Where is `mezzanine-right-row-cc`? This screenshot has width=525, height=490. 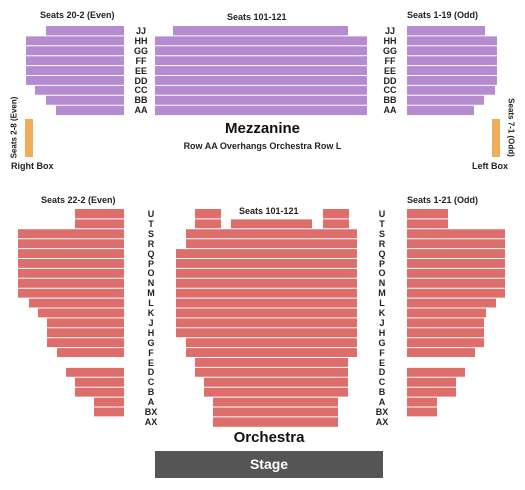 mezzanine-right-row-cc is located at coordinates (451, 90).